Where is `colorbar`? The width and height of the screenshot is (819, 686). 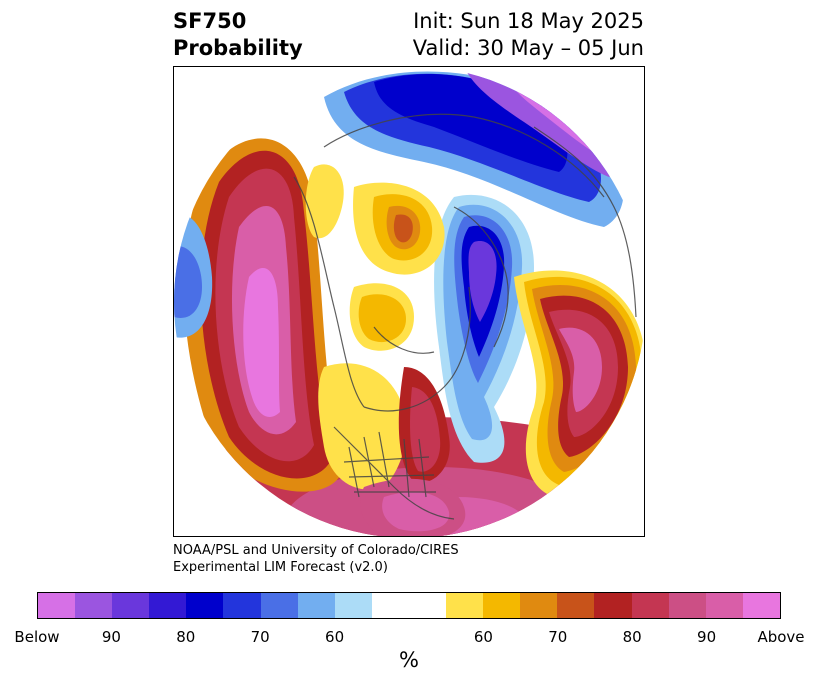
colorbar is located at coordinates (409, 605).